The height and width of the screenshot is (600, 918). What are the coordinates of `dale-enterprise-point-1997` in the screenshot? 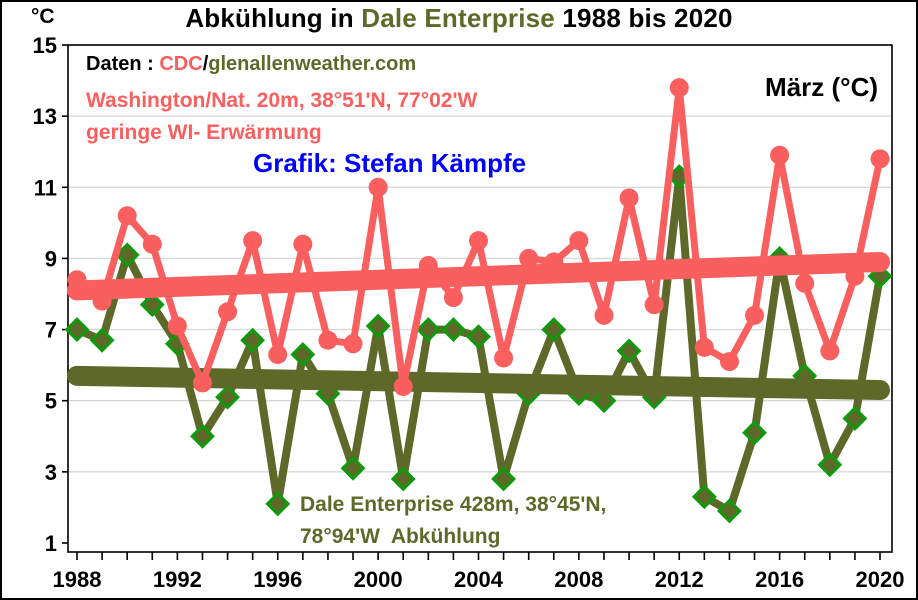 It's located at (303, 354).